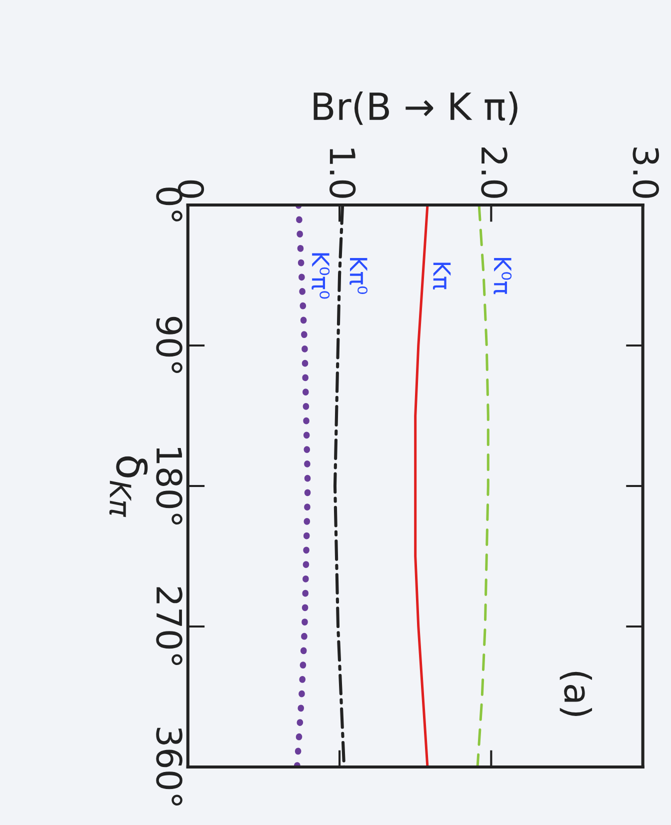  I want to click on x-tick-label: 1.0, so click(342, 173).